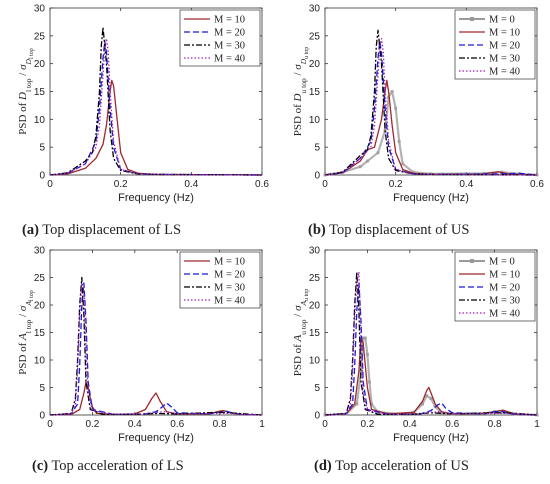 This screenshot has width=550, height=484. I want to click on y-axis-label-part: PSD of, so click(298, 358).